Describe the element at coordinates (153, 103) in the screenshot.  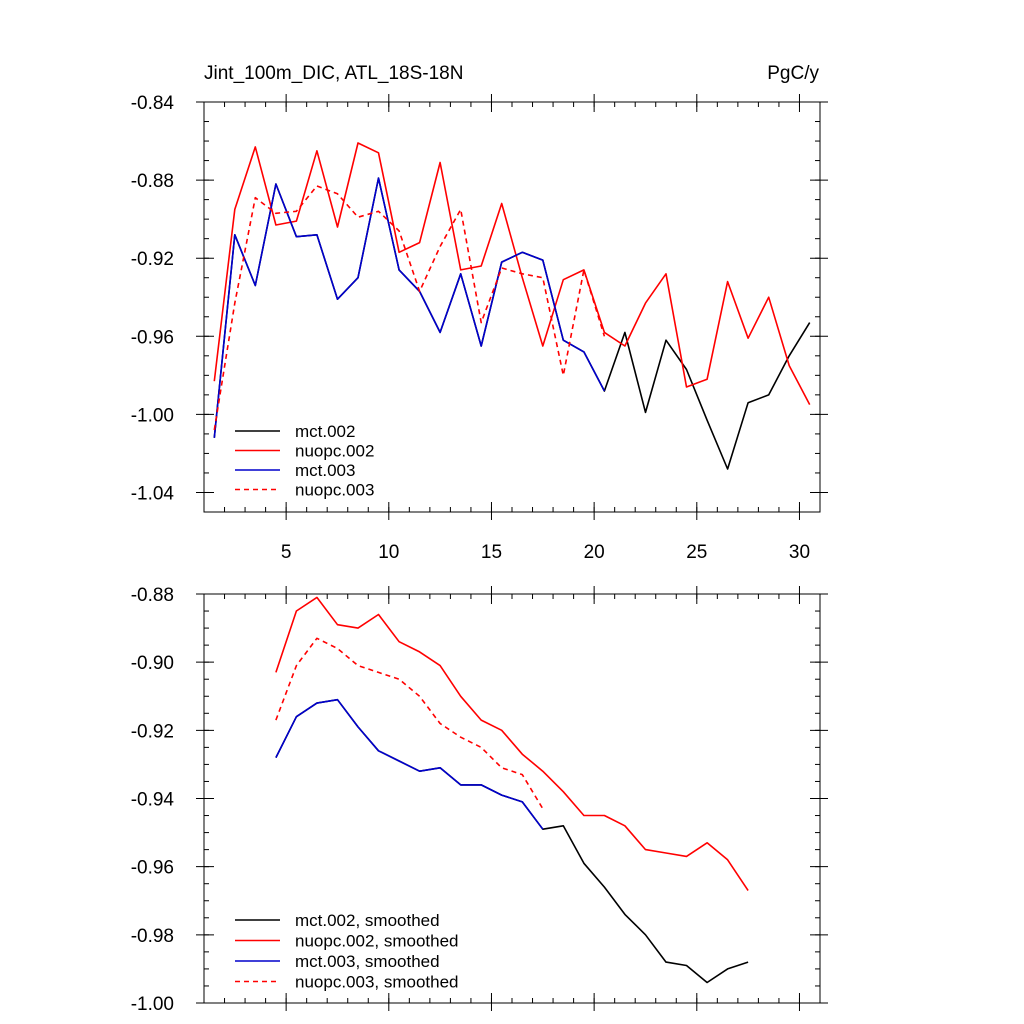
I see `y-tick-label: -0.84` at that location.